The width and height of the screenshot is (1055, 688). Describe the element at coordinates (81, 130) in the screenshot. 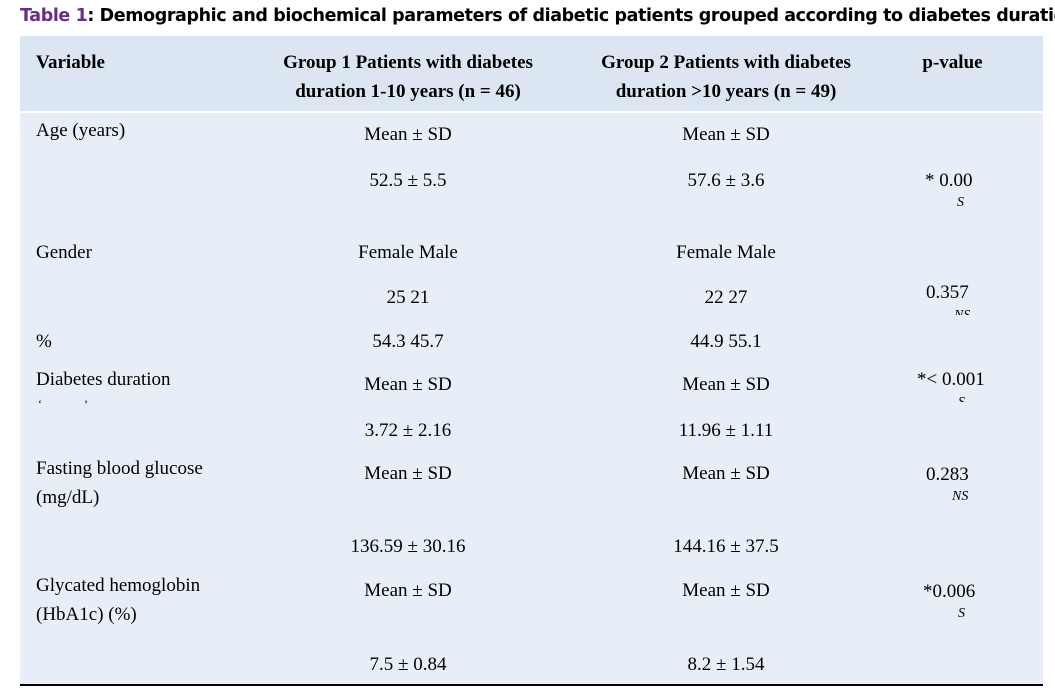

I see `row-label-age: Age (years)` at that location.